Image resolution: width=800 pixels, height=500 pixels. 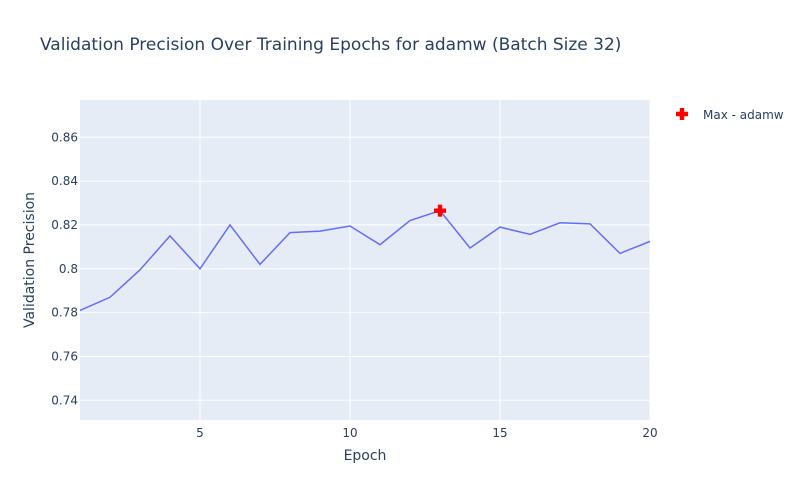 I want to click on series-line, so click(x=365, y=260).